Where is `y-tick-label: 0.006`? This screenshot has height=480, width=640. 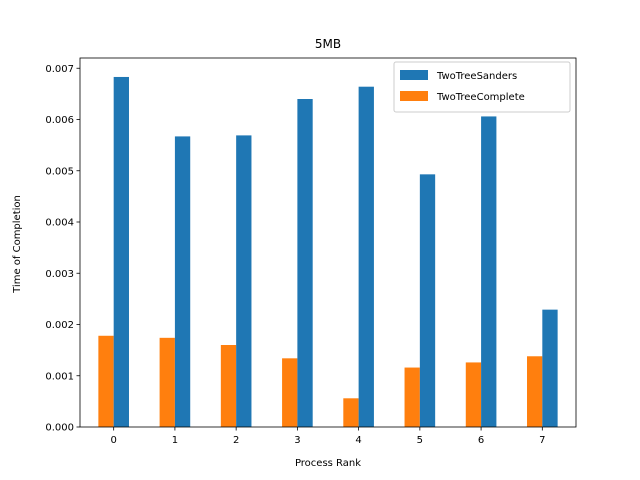
y-tick-label: 0.006 is located at coordinates (59, 120).